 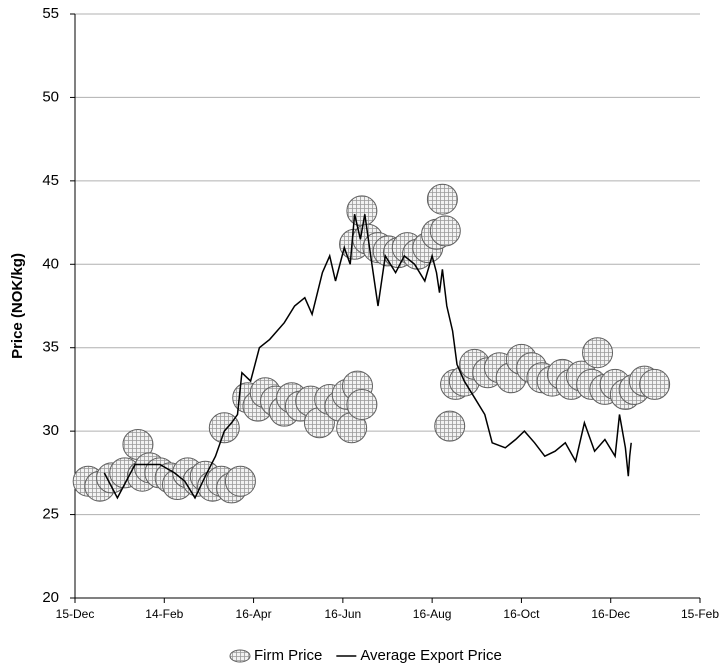 I want to click on y-tick-label: 50, so click(x=50, y=96).